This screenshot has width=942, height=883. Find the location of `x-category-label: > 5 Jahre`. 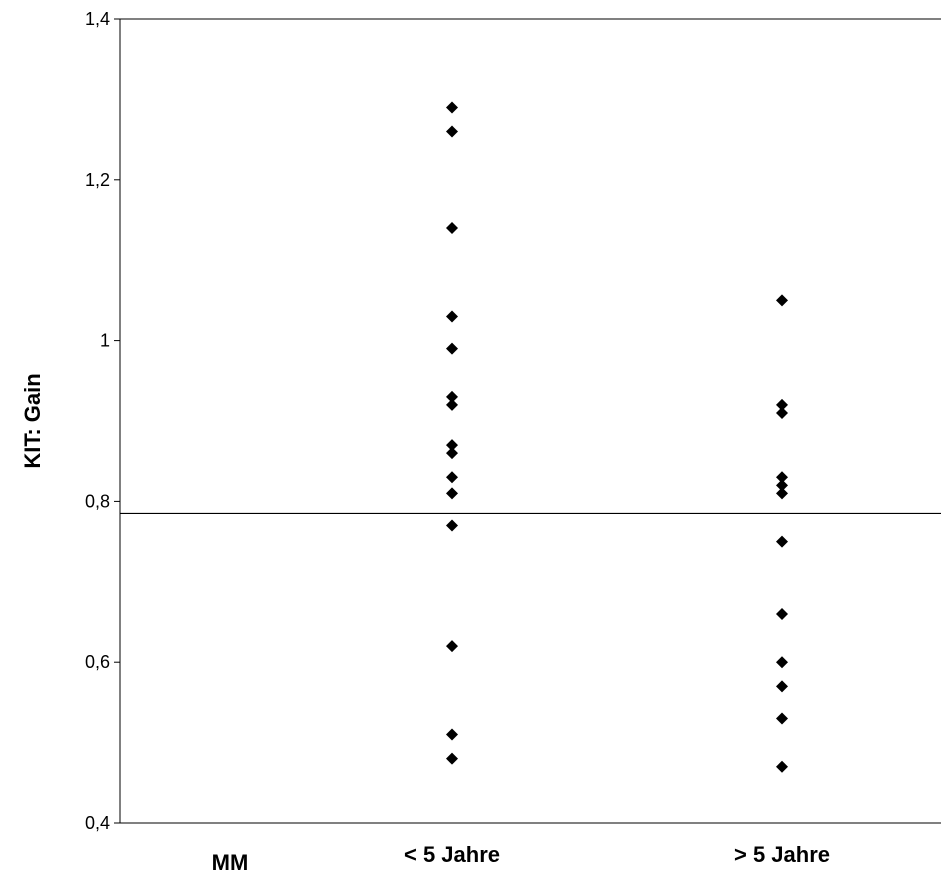

x-category-label: > 5 Jahre is located at coordinates (782, 854).